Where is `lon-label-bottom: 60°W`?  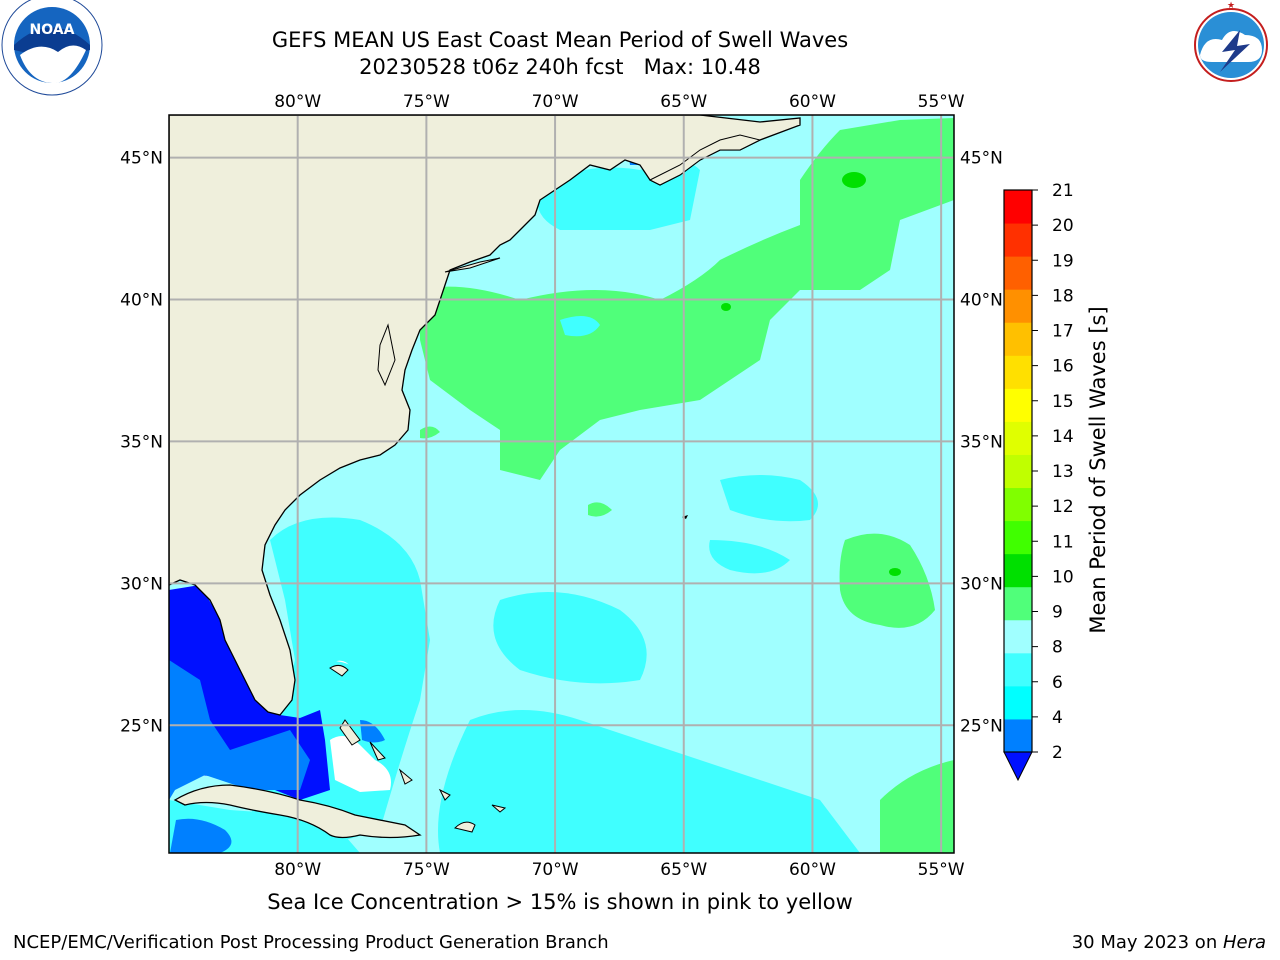
lon-label-bottom: 60°W is located at coordinates (812, 870).